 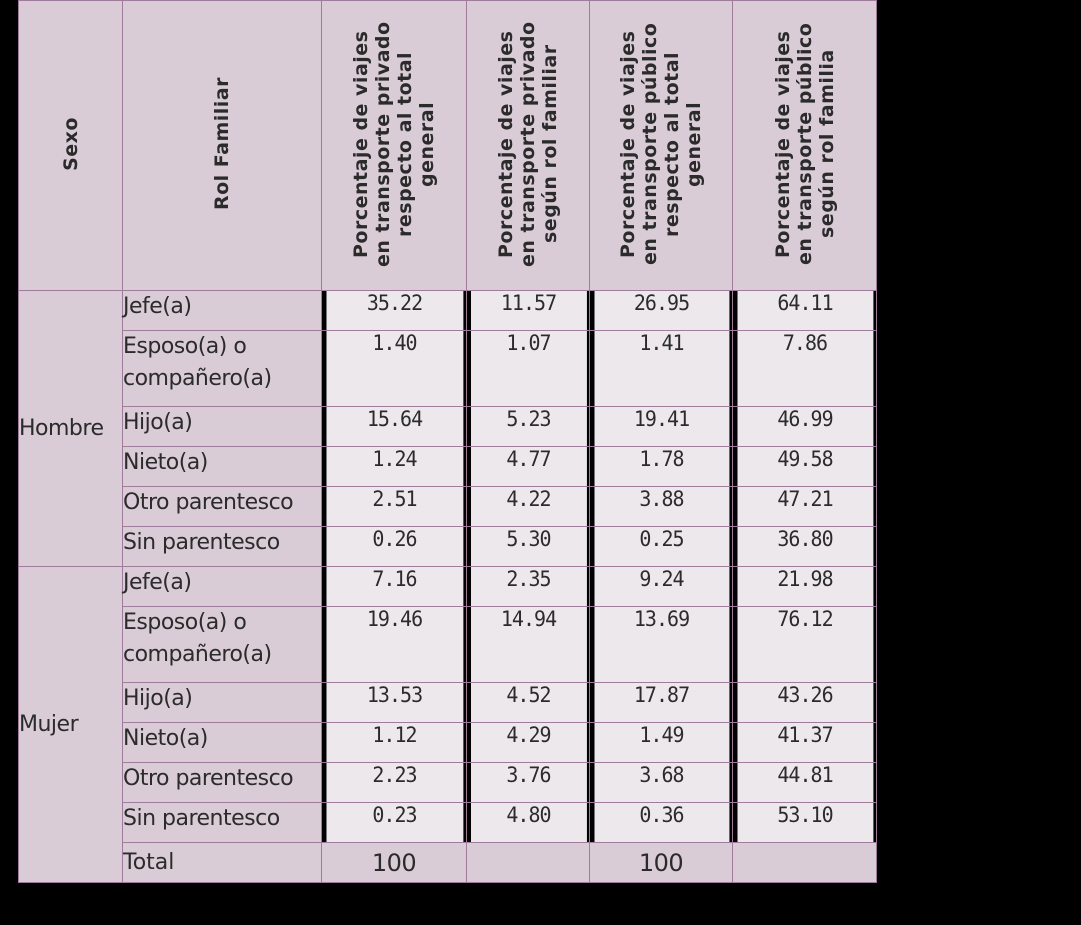 I want to click on table-row: Nieto(a) 1.12 4.29 1.49 41.37, so click(x=448, y=742).